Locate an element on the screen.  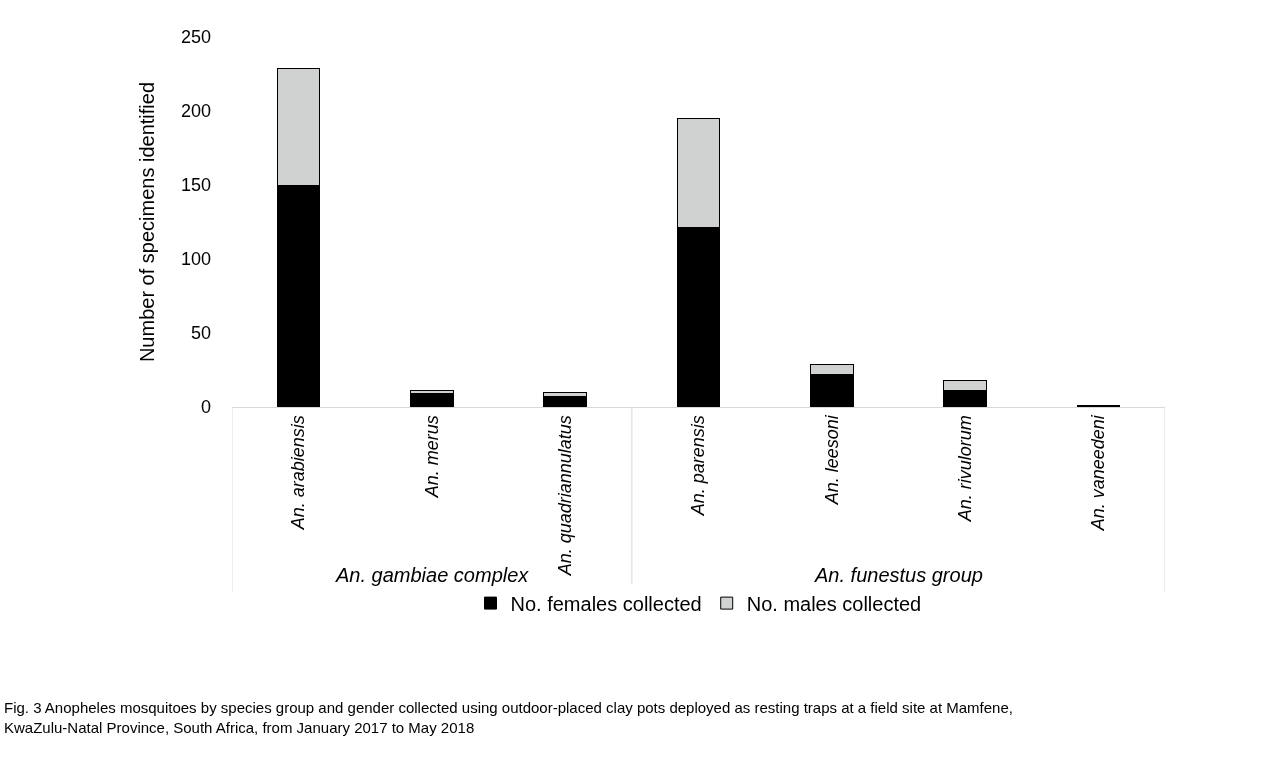
x-tick-label: An. quadriannulatus is located at coordinates (565, 496).